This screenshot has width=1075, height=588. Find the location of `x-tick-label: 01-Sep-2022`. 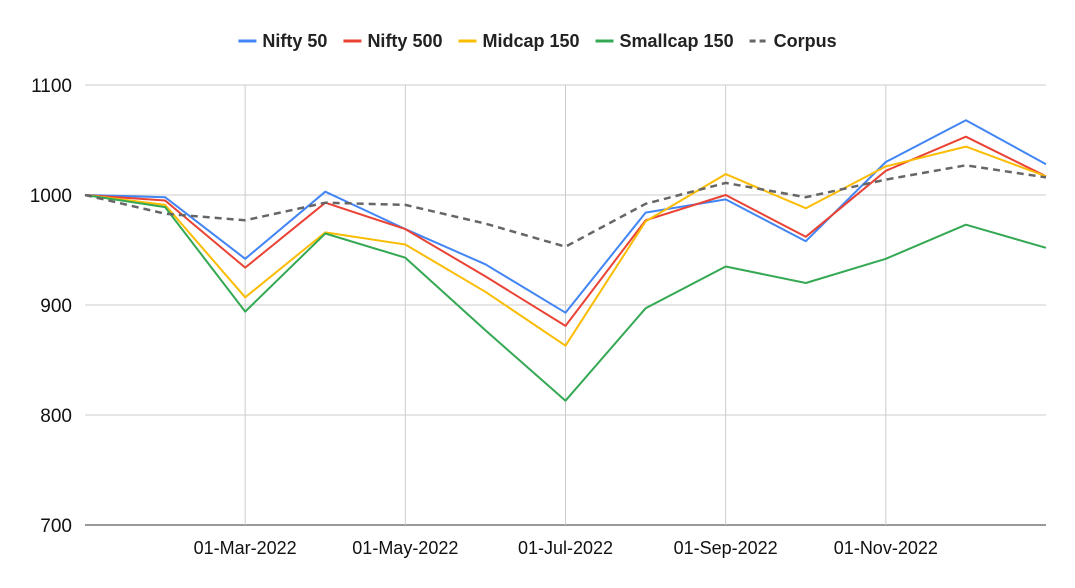

x-tick-label: 01-Sep-2022 is located at coordinates (726, 548).